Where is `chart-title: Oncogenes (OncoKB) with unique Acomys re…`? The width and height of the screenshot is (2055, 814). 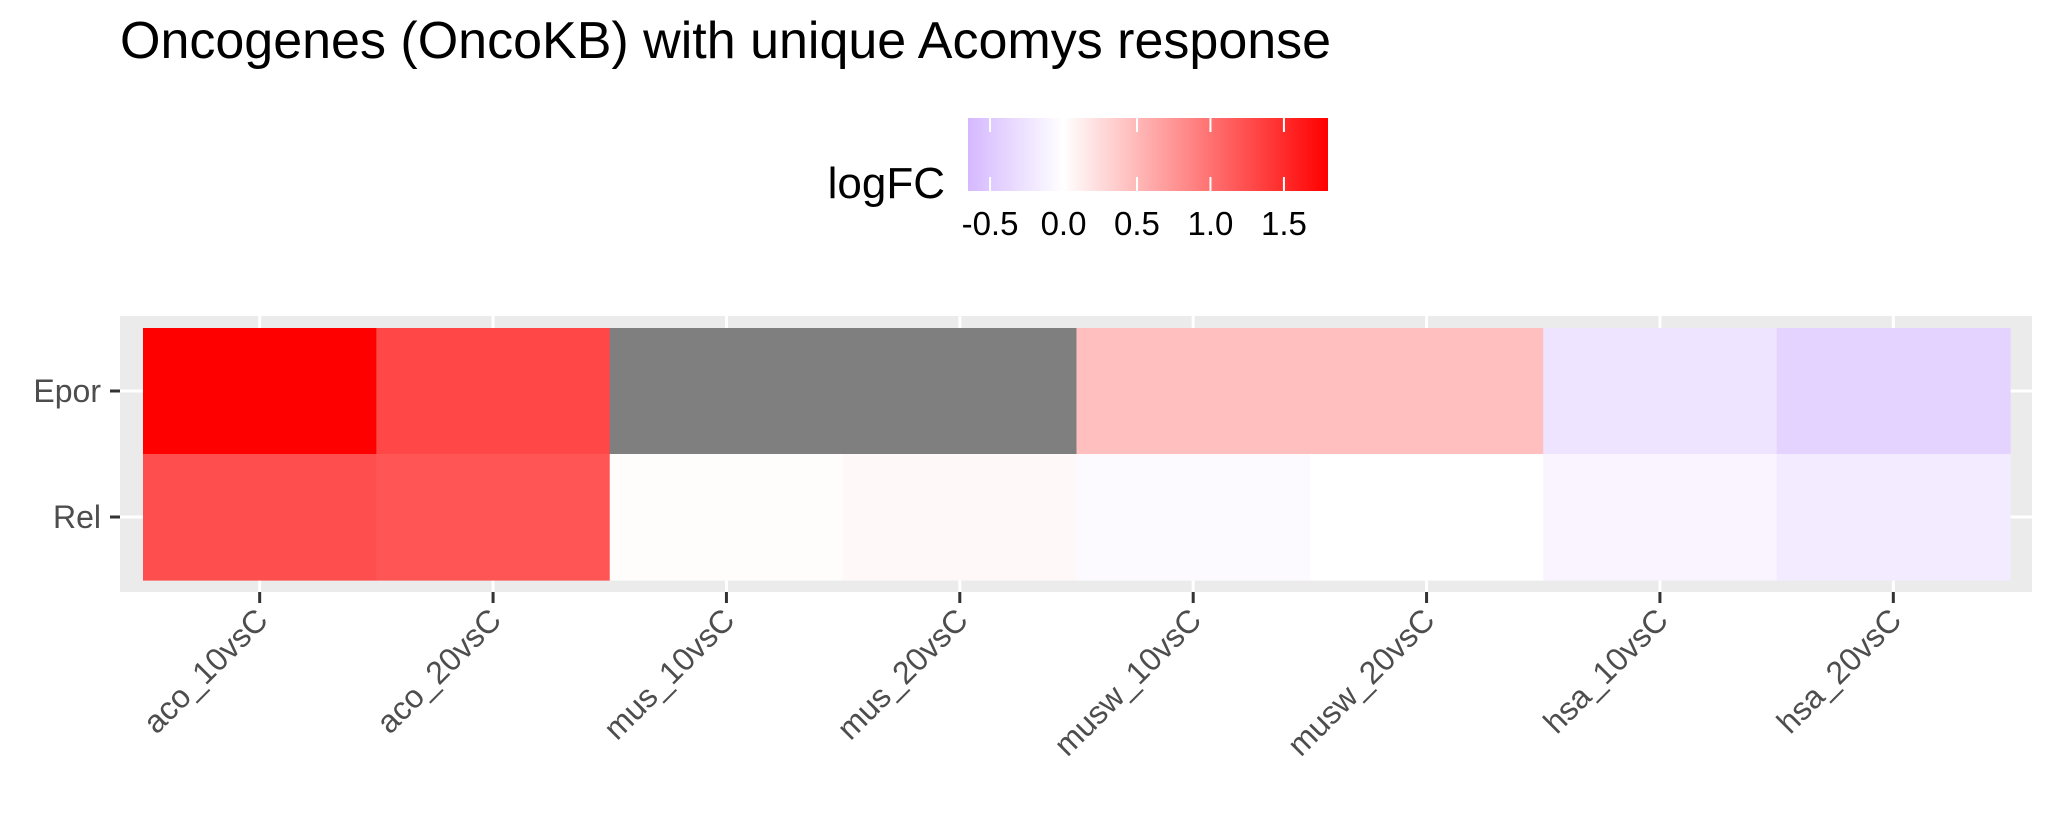
chart-title: Oncogenes (OncoKB) with unique Acomys re… is located at coordinates (725, 41).